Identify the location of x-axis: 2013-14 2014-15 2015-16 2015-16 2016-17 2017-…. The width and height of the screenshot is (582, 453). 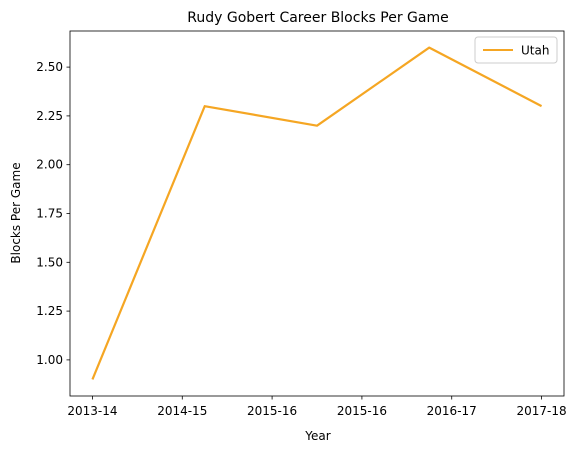
(317, 407).